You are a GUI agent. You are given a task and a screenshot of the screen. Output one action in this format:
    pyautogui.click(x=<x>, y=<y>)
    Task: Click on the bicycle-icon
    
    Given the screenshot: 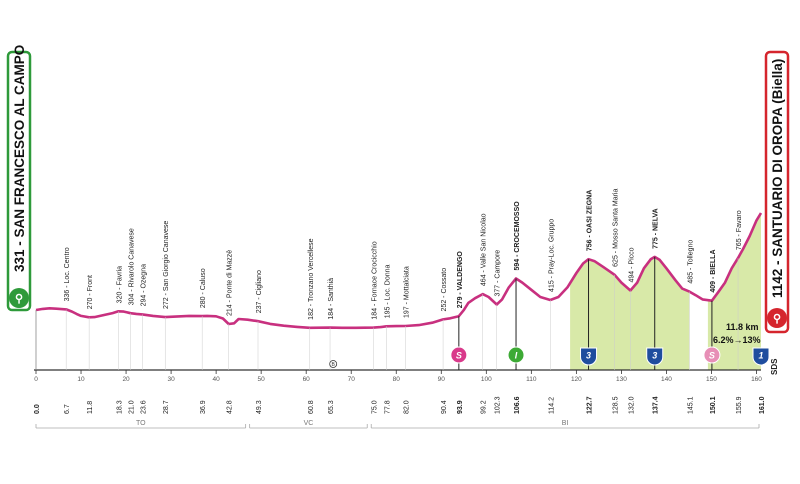 What is the action you would take?
    pyautogui.click(x=19, y=298)
    